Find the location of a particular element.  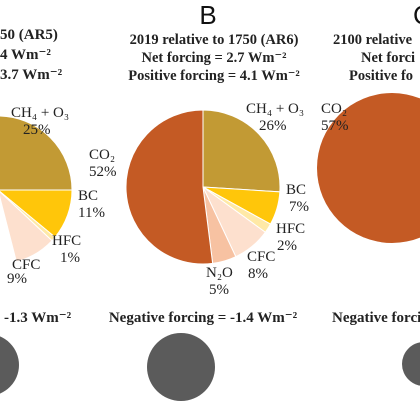

panel-c-header-line2: Net forci is located at coordinates (388, 58).